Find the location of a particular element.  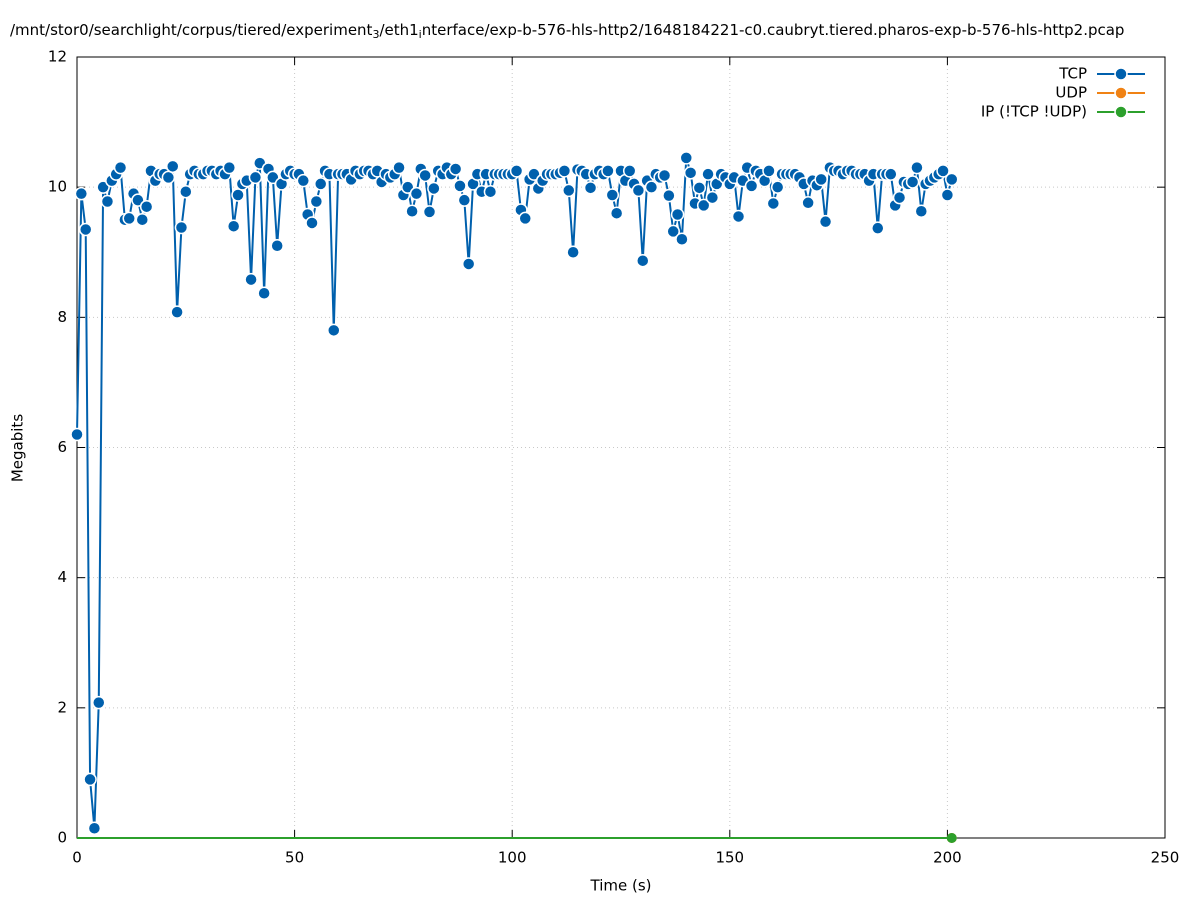

y-tick-label: 6 is located at coordinates (62, 447).